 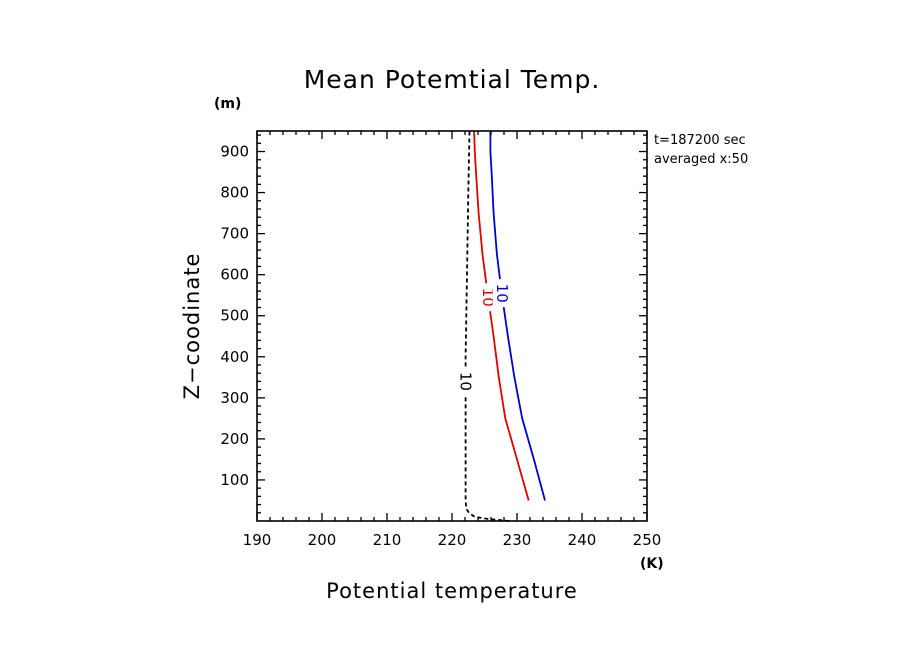 I want to click on annotation-mask, so click(x=840, y=150).